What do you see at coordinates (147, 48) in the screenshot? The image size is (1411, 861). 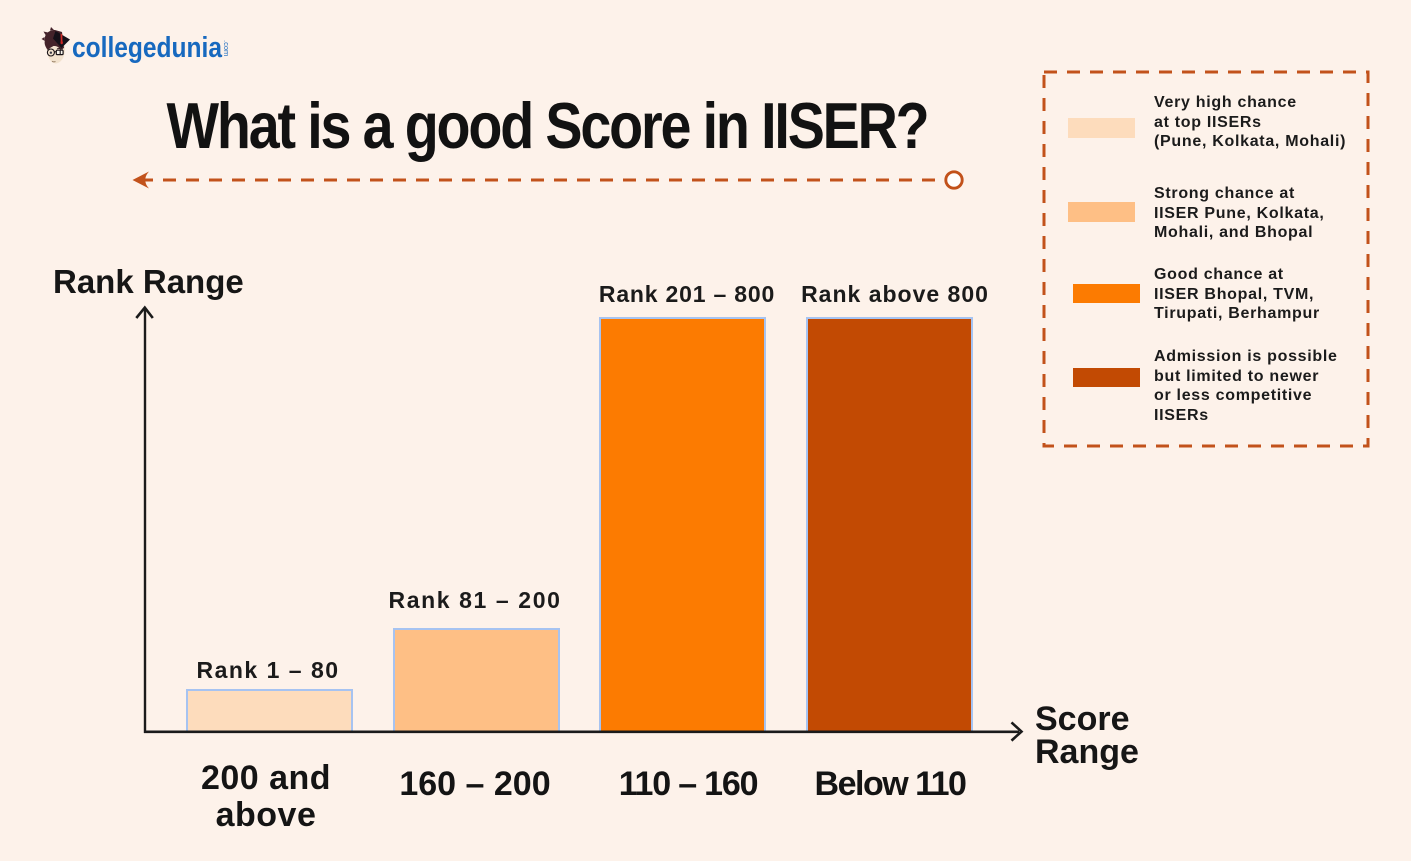 I see `svg-text: collegedunia` at bounding box center [147, 48].